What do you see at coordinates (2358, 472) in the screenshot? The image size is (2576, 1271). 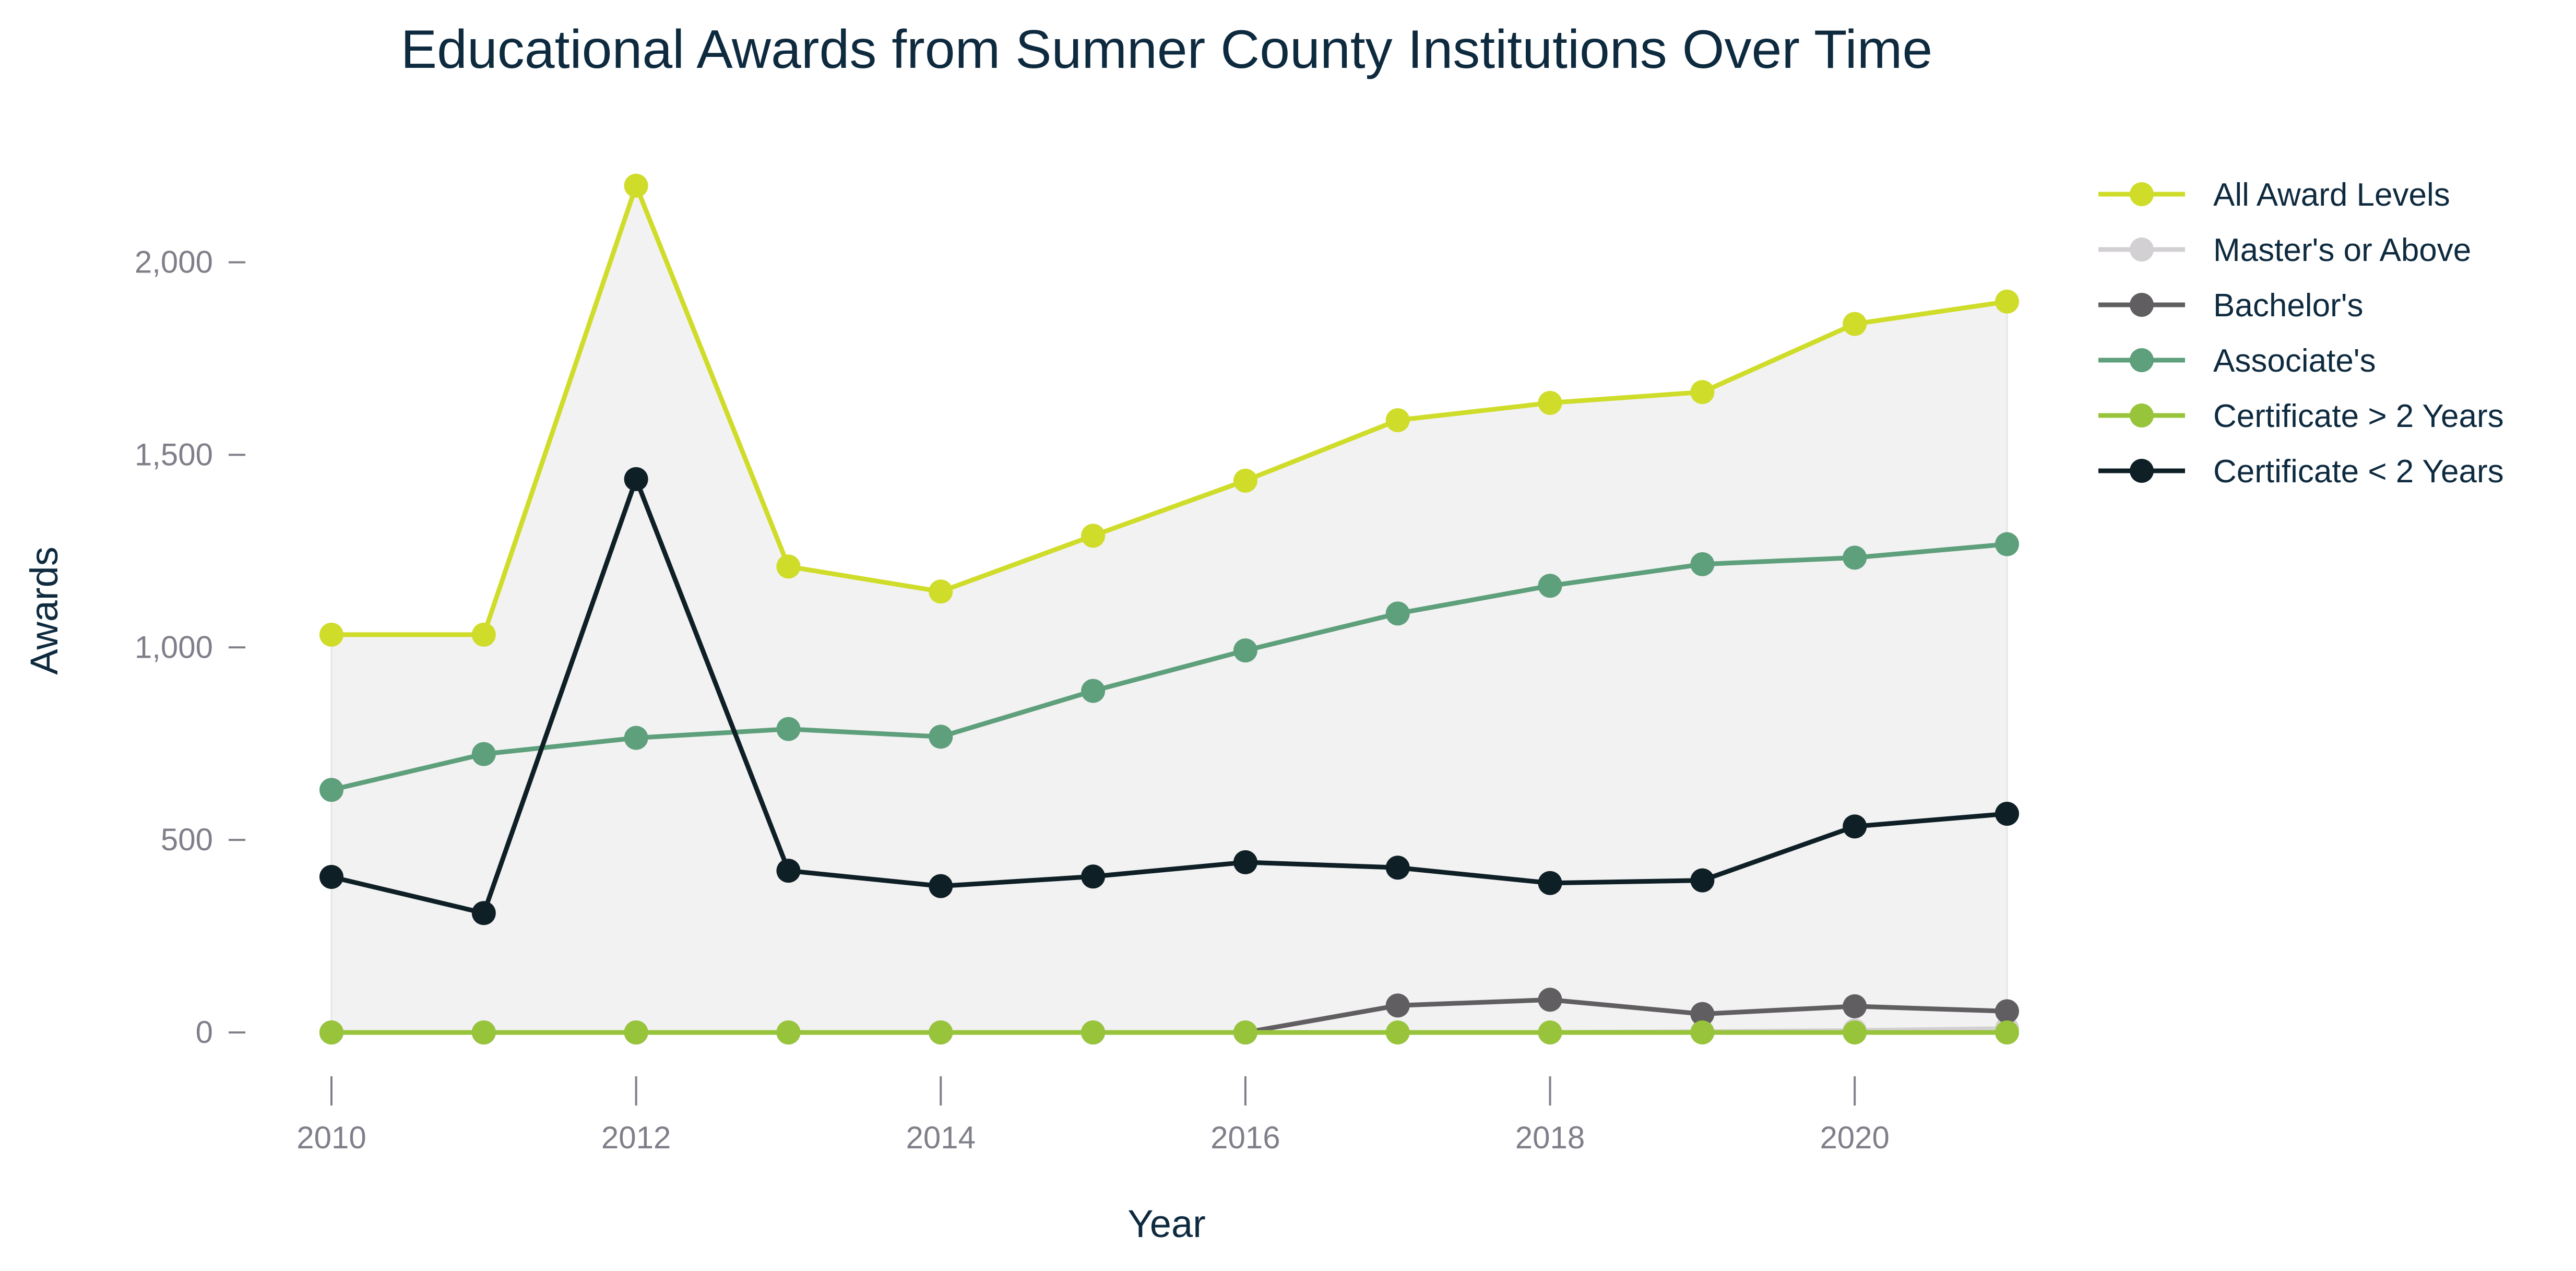 I see `legend-label: Certificate < 2 Years` at bounding box center [2358, 472].